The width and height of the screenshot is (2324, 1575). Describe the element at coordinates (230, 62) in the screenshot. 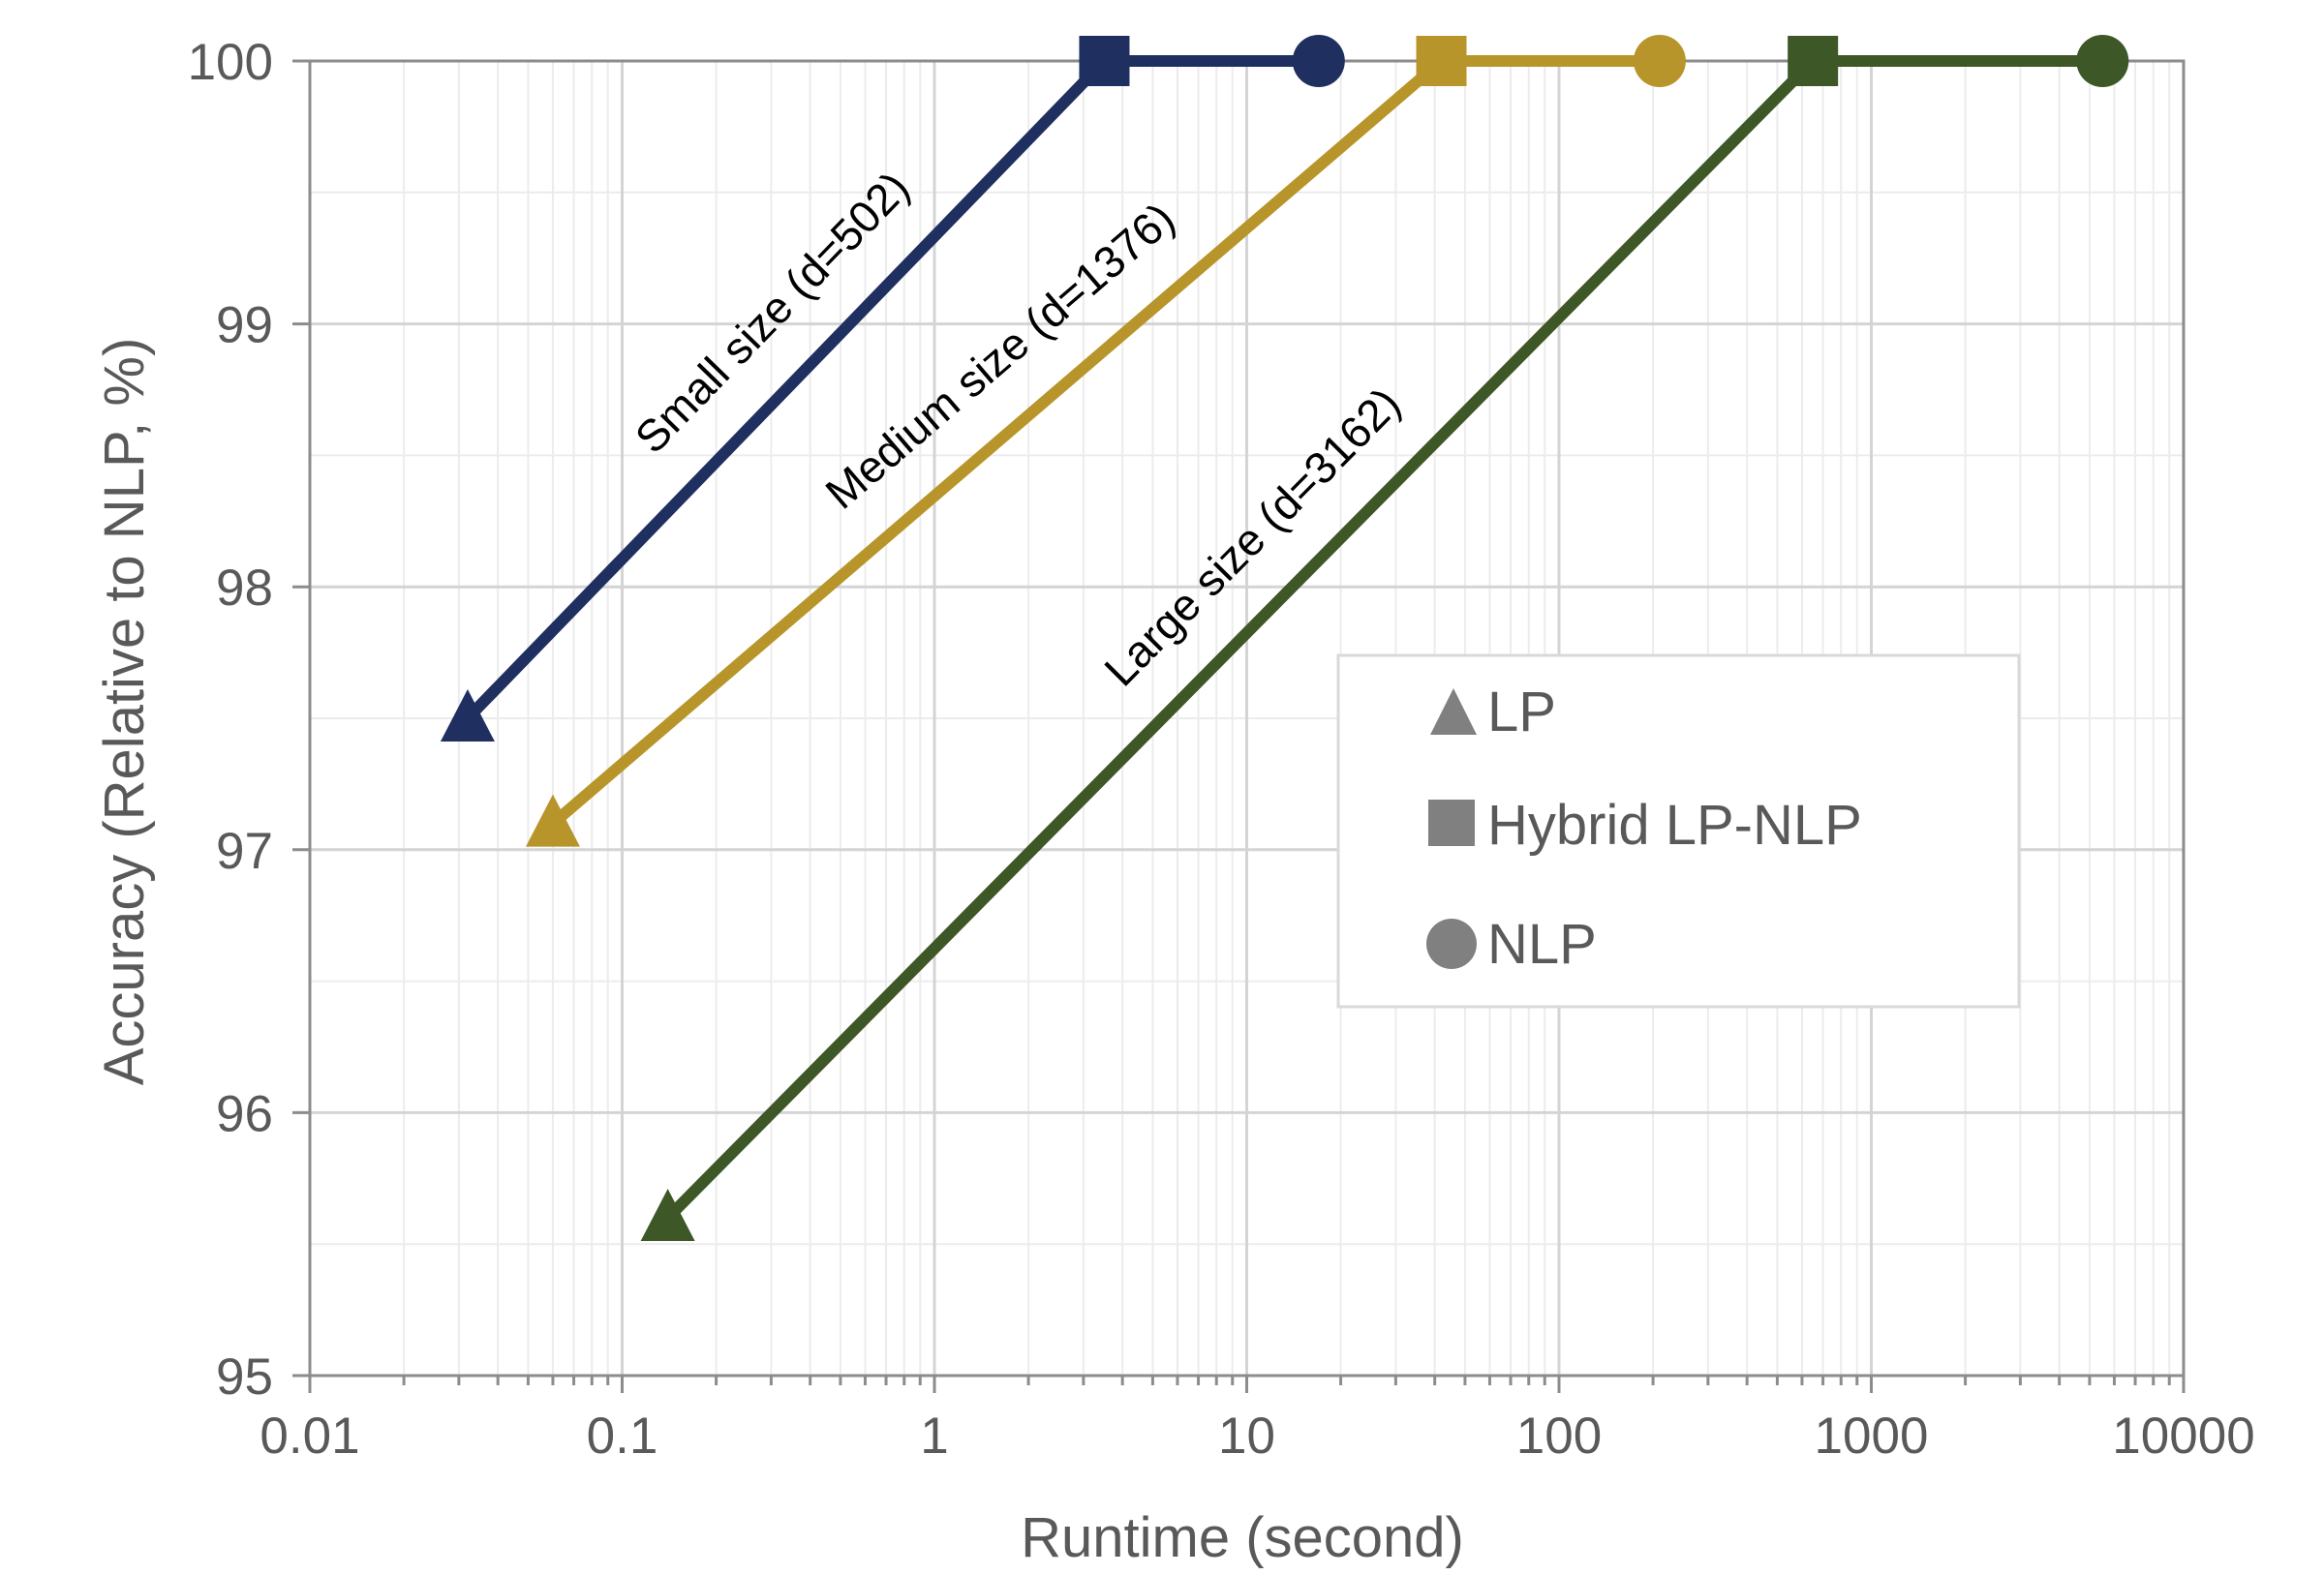

I see `y-tick-label: 100` at that location.